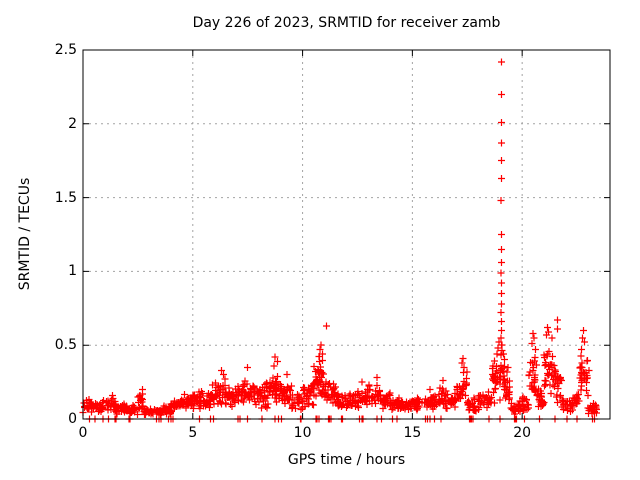 The height and width of the screenshot is (480, 640). What do you see at coordinates (72, 123) in the screenshot?
I see `y-tick-label: 2` at bounding box center [72, 123].